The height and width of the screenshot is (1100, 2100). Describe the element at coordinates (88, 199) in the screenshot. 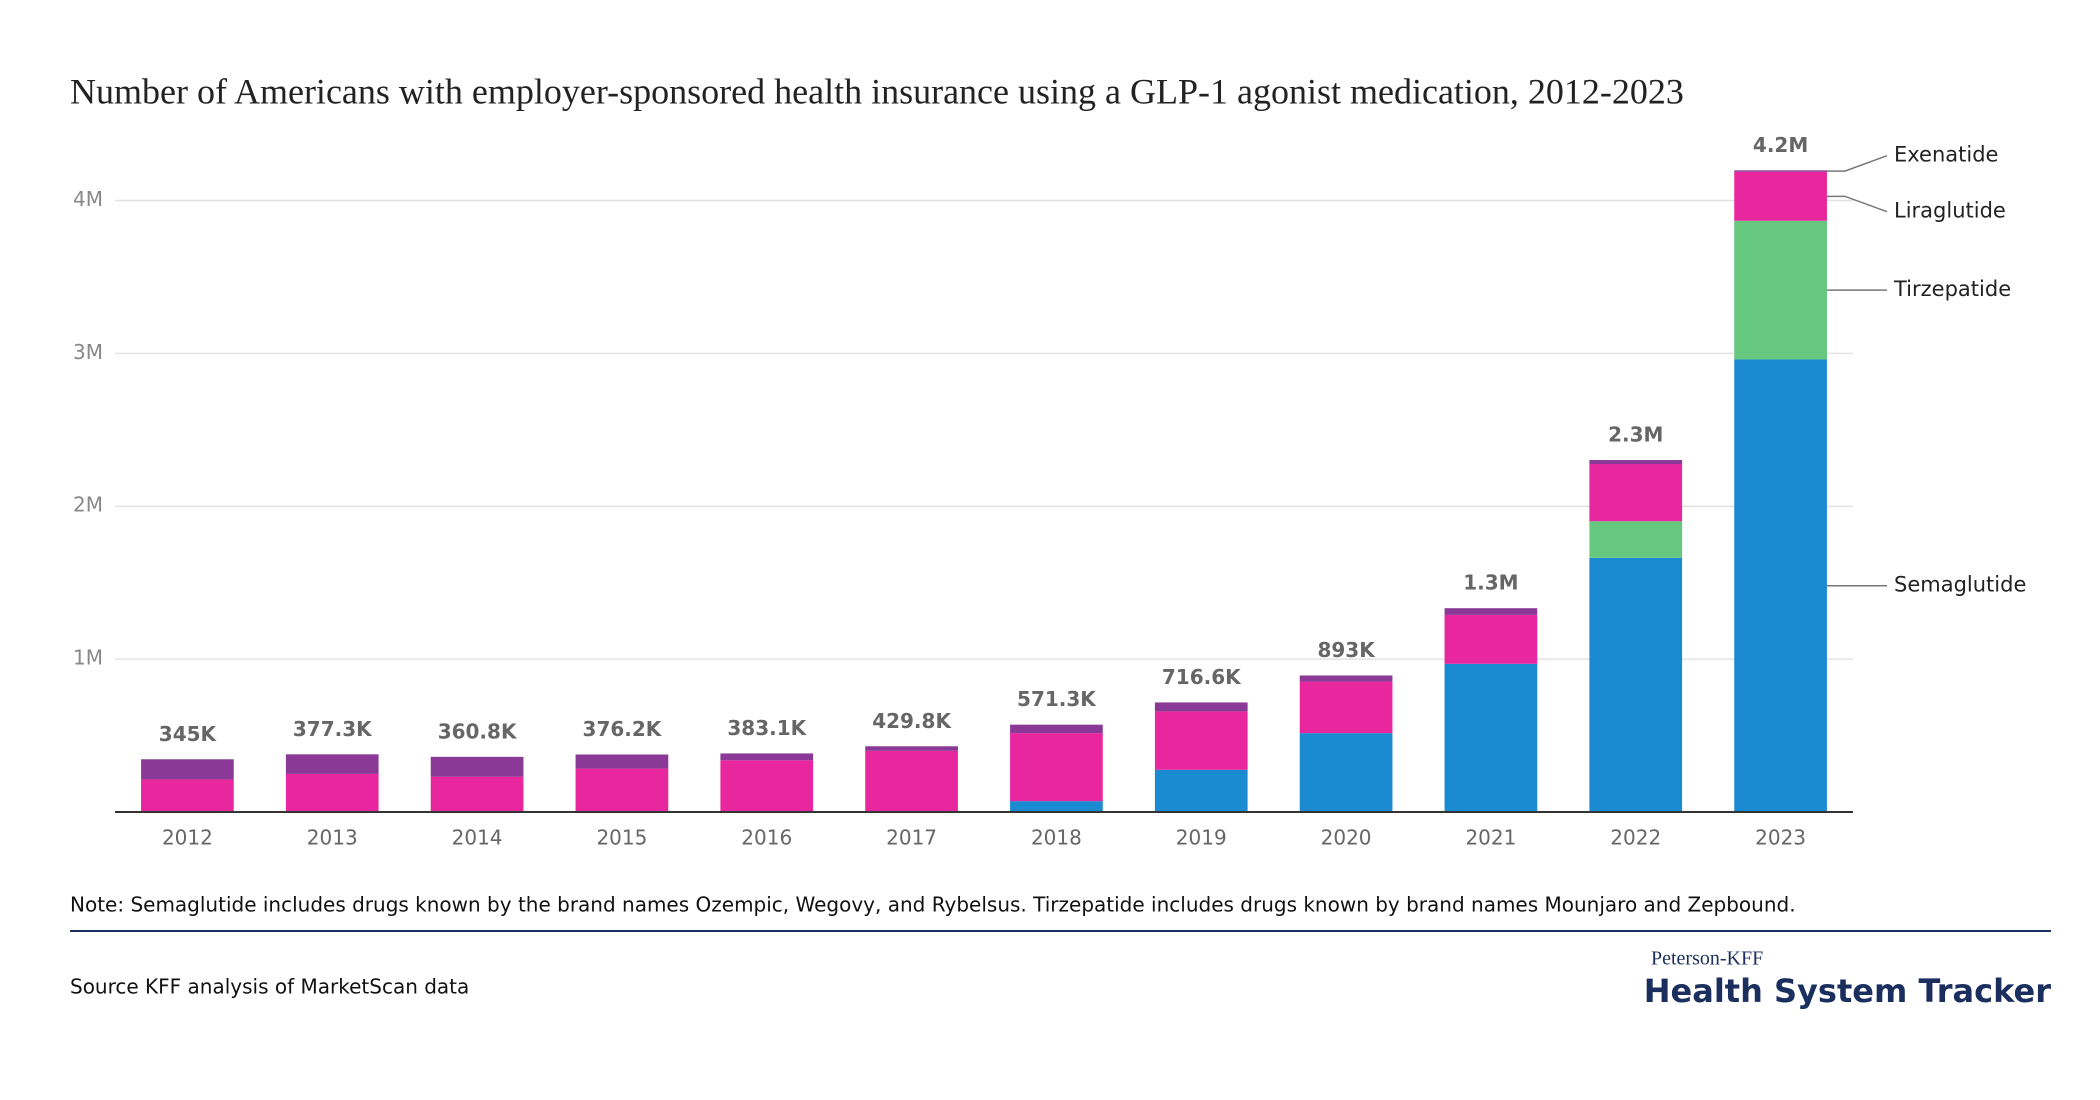

I see `y-tick-label: 4M` at that location.